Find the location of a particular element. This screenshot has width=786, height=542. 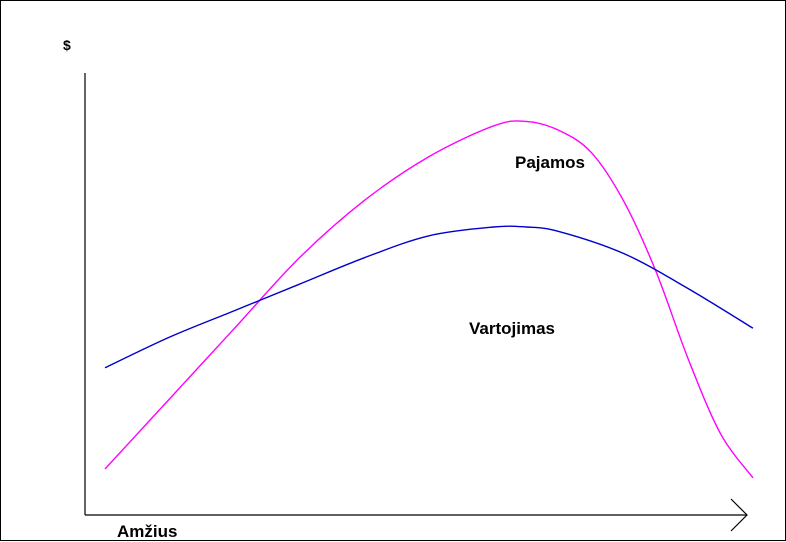

series-label-pajamos: Pajamos is located at coordinates (550, 162).